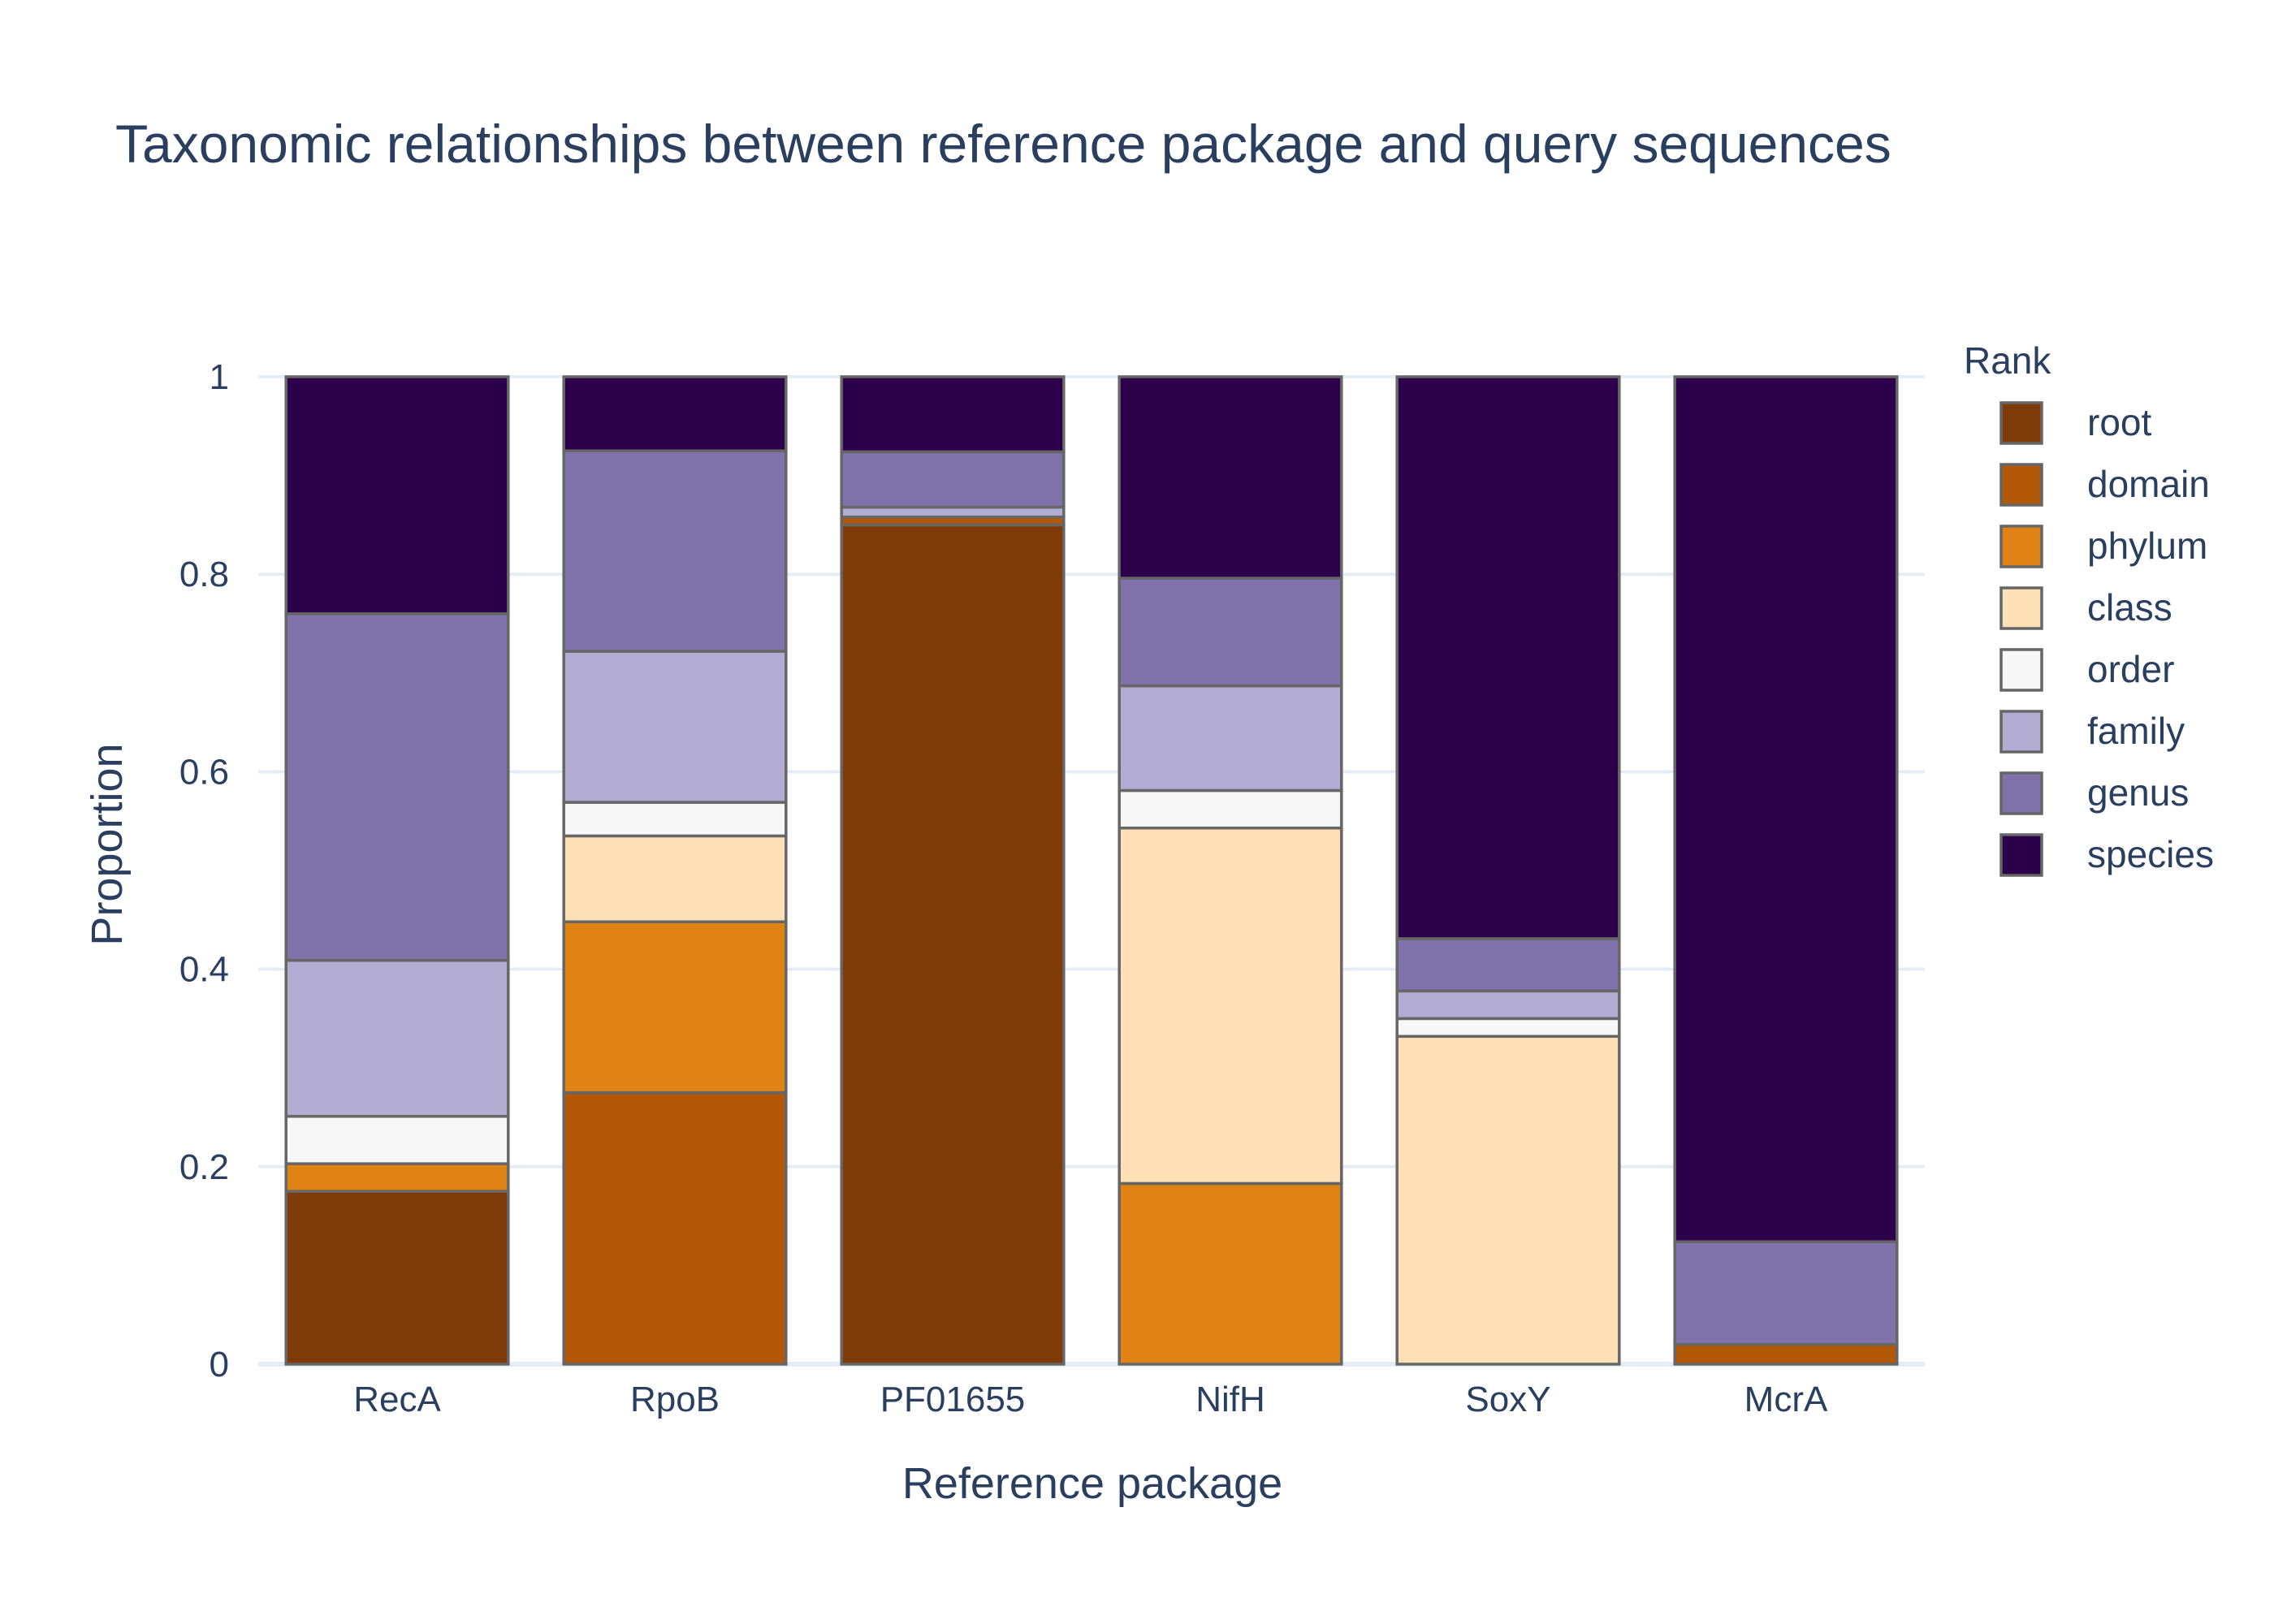 The width and height of the screenshot is (2274, 1624). What do you see at coordinates (1090, 1400) in the screenshot?
I see `x-axis-ticks: RecA RpoB PF01655 NifH SoxY McrA` at bounding box center [1090, 1400].